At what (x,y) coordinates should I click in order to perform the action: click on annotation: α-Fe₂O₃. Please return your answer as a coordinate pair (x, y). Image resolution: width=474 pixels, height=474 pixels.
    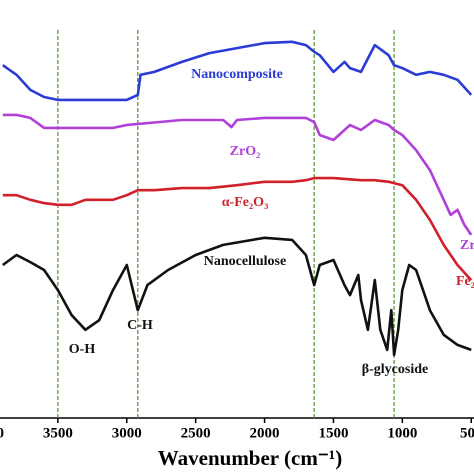
    Looking at the image, I should click on (245, 202).